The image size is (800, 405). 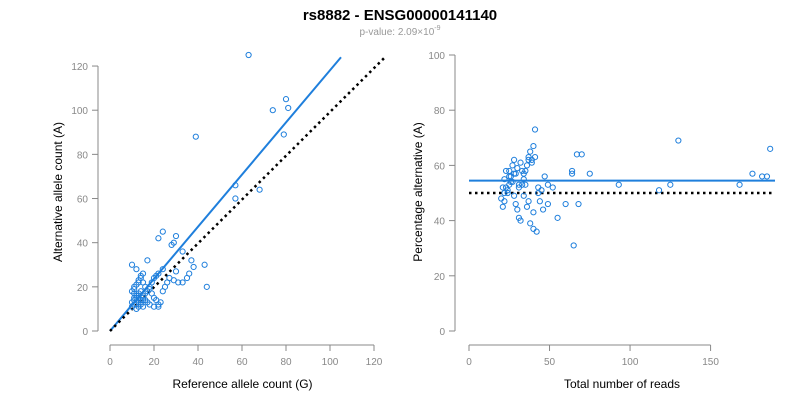 What do you see at coordinates (400, 15) in the screenshot?
I see `chart-title: rs8882 - ENSG00000141140` at bounding box center [400, 15].